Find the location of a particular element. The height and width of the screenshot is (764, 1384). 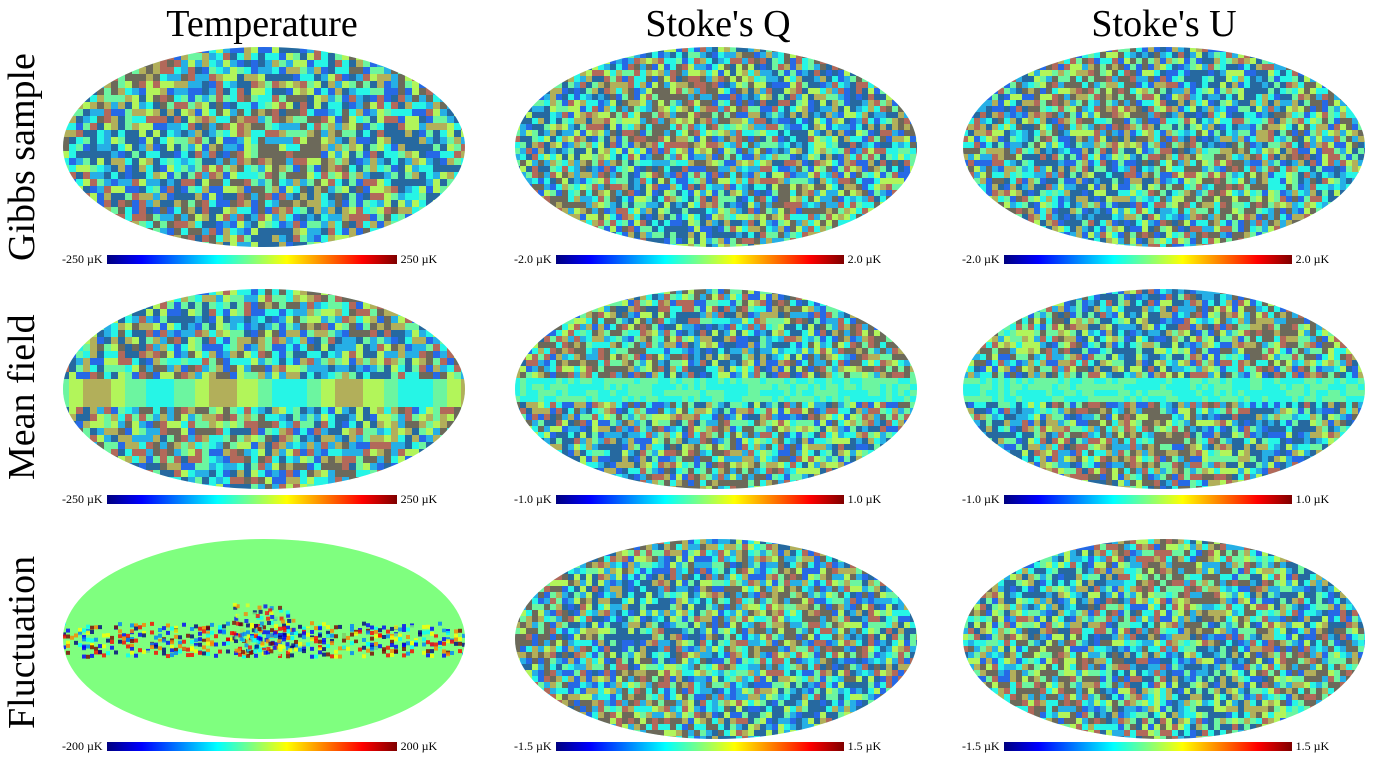

sky-map-stokes-q-mean-field is located at coordinates (716, 389).